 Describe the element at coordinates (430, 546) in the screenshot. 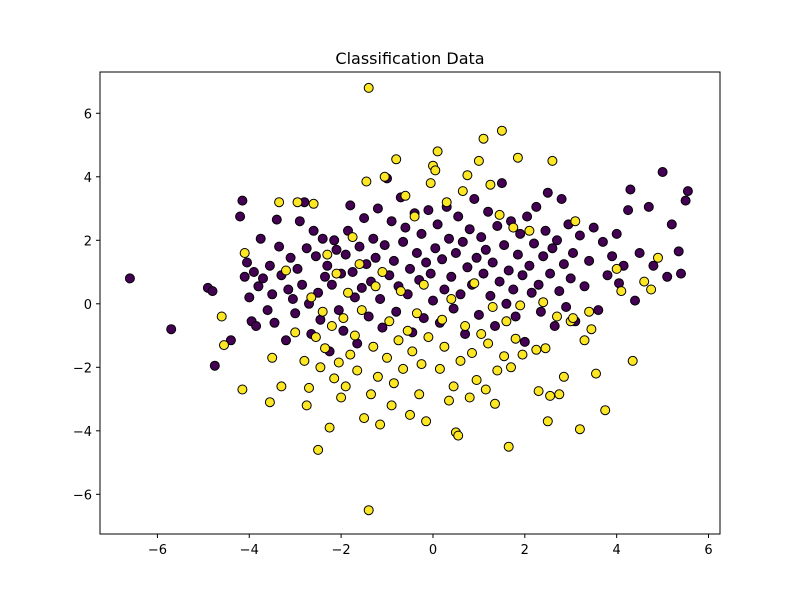

I see `x-axis: −6 −4 −2 0 2 4 6` at that location.